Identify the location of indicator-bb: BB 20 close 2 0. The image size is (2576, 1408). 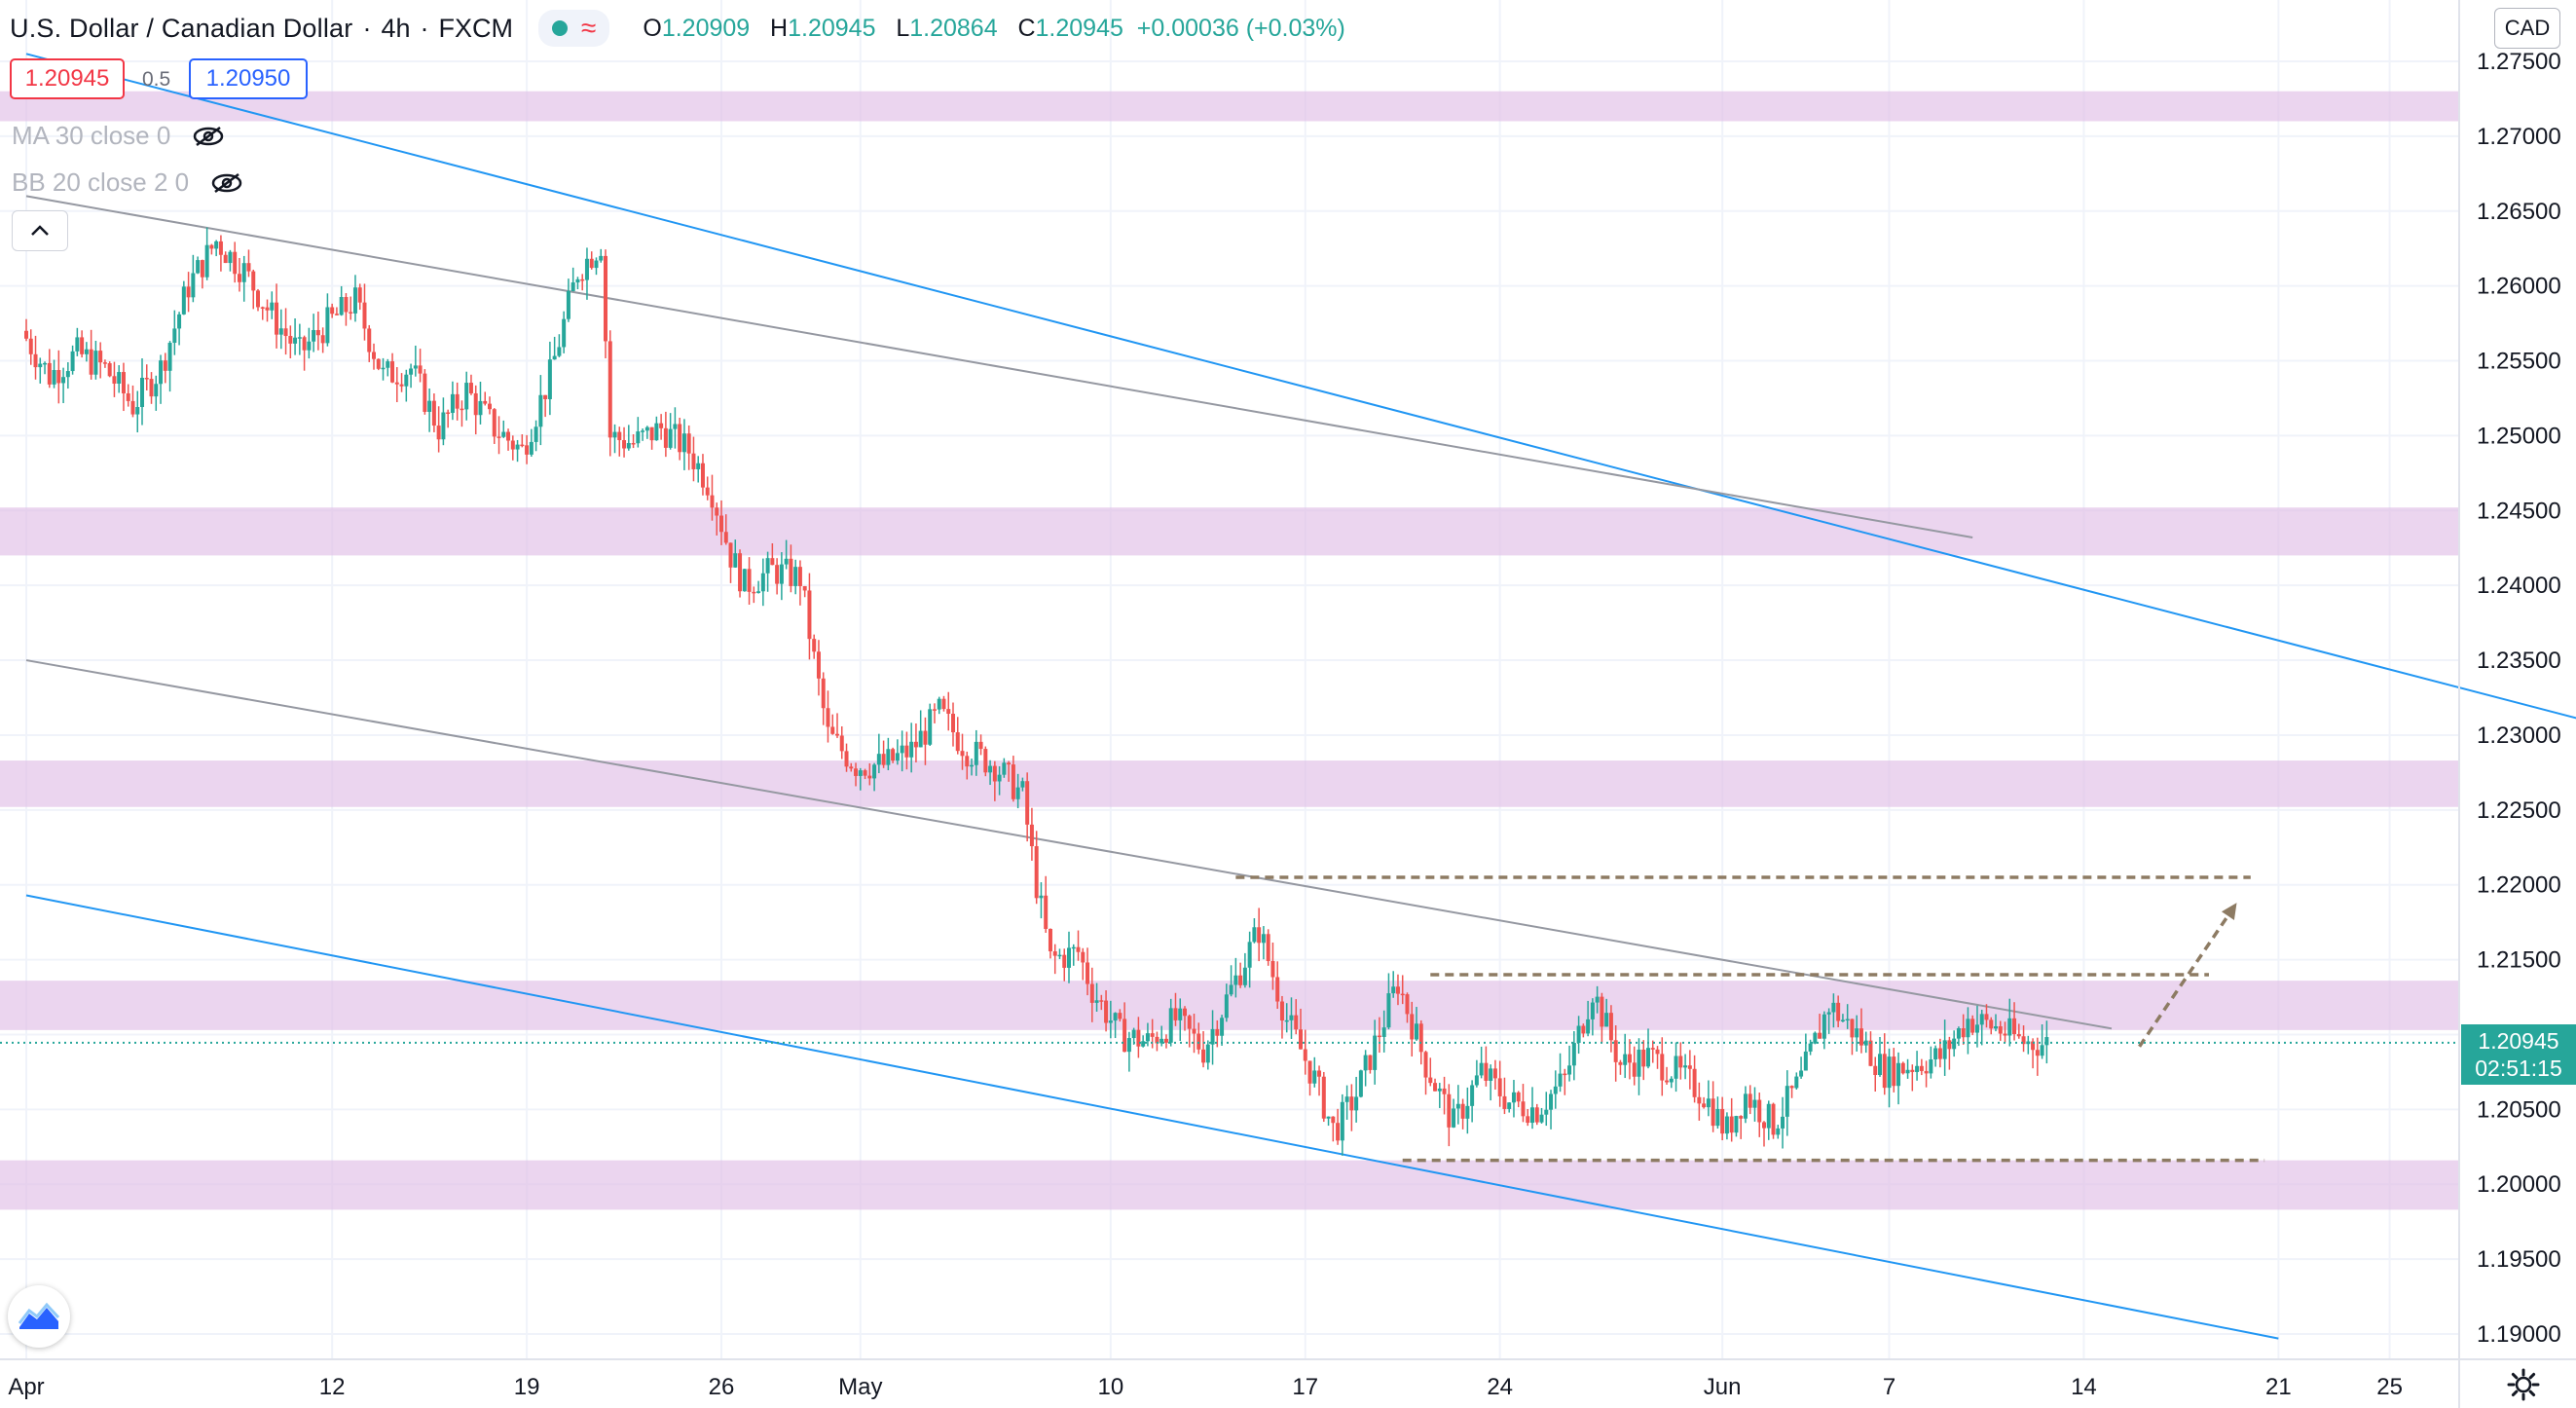
(127, 183).